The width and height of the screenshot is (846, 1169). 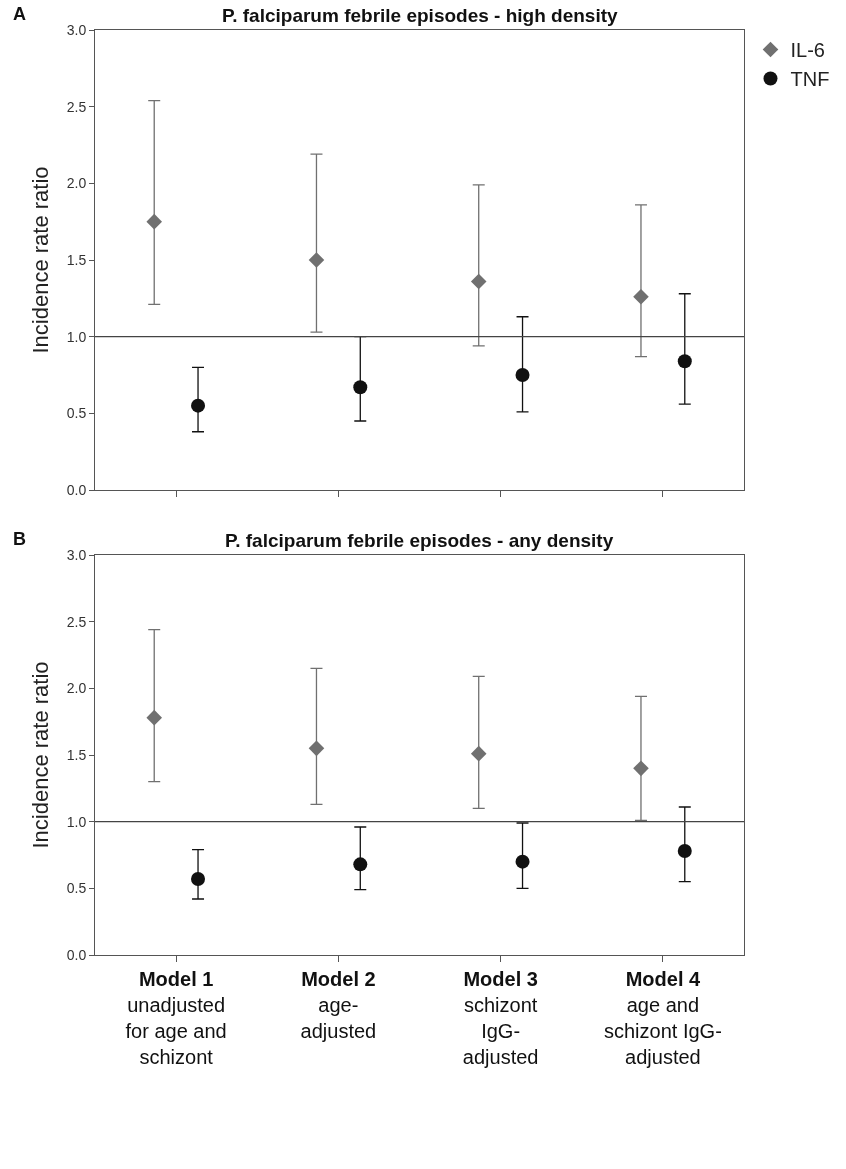 What do you see at coordinates (338, 1005) in the screenshot?
I see `x-tick-label: Model 2 age- adjusted` at bounding box center [338, 1005].